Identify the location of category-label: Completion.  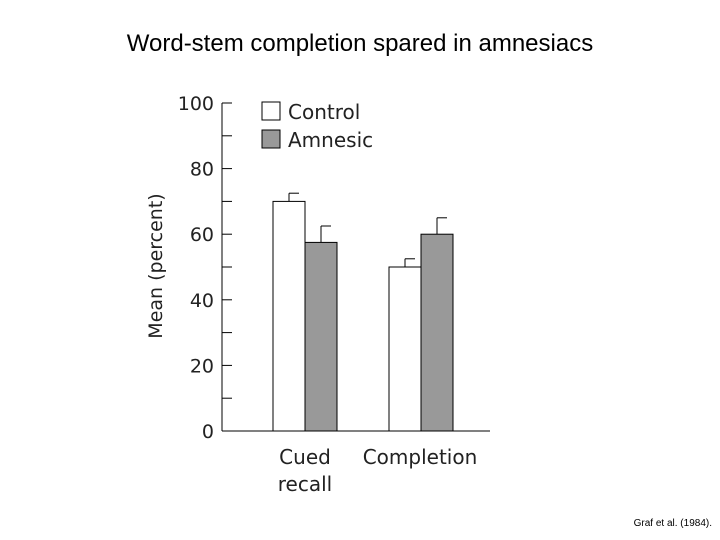
(420, 457).